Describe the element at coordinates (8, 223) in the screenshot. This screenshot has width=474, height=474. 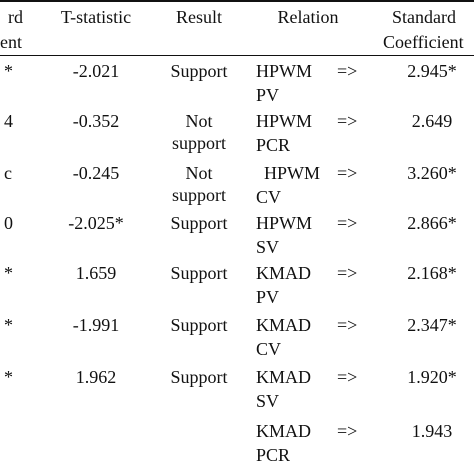
I see `cell: 0` at that location.